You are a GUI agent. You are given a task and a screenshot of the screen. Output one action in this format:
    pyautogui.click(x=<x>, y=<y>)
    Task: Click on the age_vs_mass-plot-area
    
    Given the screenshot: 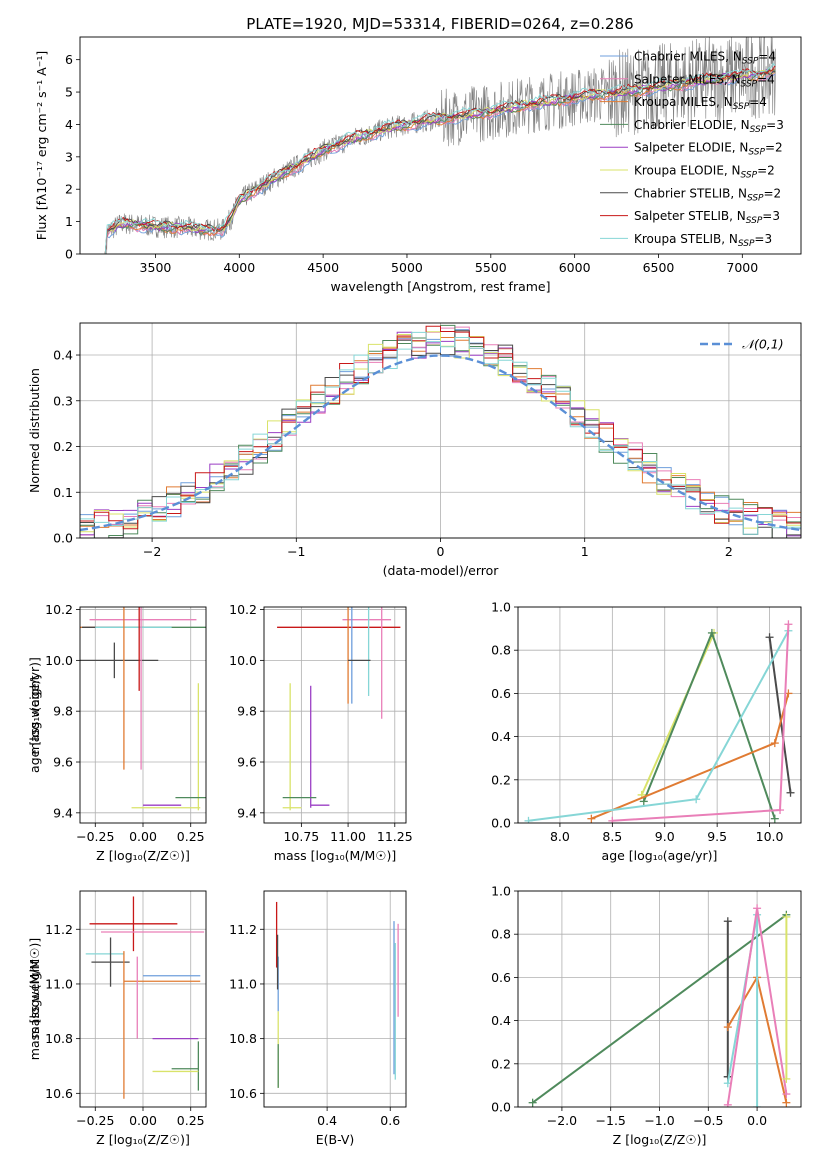 What is the action you would take?
    pyautogui.click(x=339, y=709)
    